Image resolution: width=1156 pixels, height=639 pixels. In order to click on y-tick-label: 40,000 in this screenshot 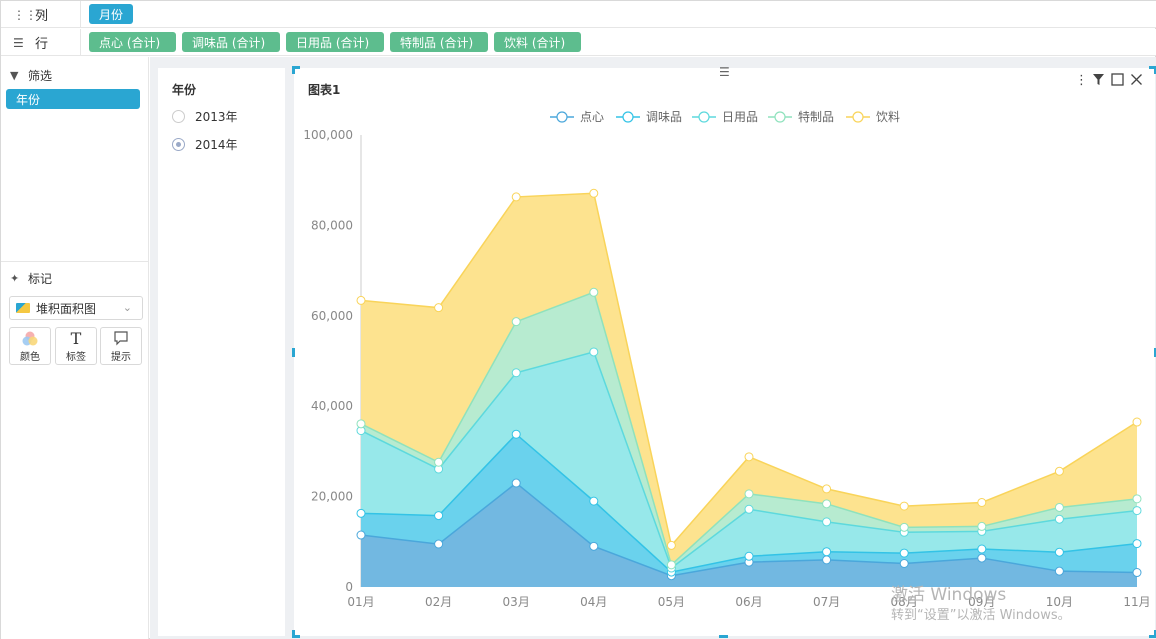, I will do `click(332, 406)`.